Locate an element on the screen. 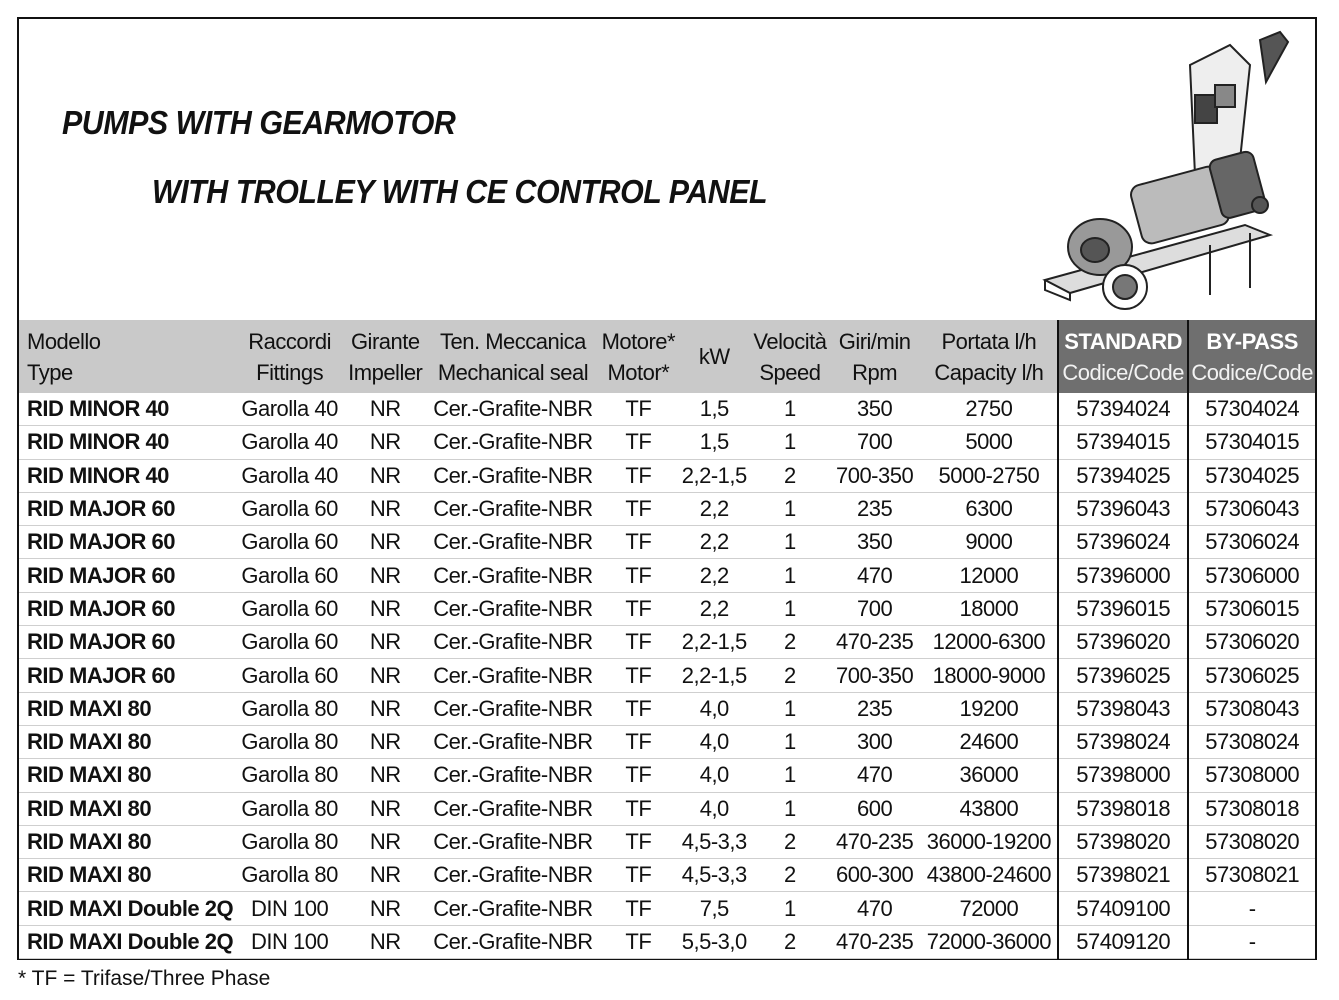 The height and width of the screenshot is (1000, 1339). cell-capacity: 43800 is located at coordinates (989, 809).